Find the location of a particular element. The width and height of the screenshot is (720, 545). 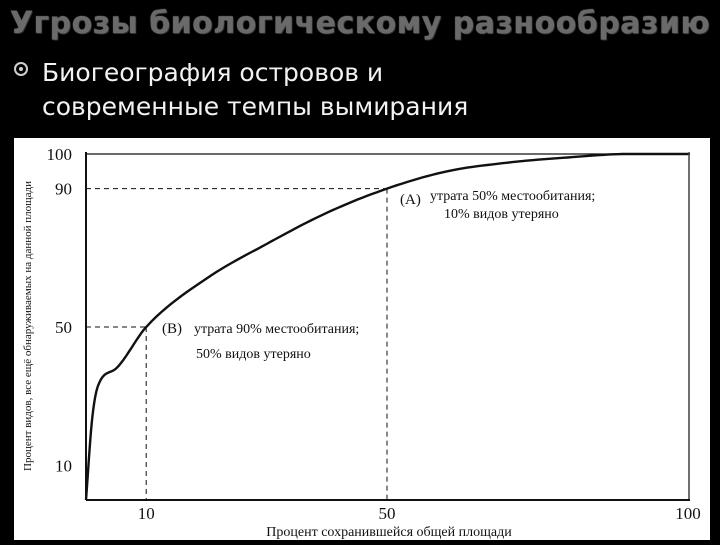

y-tick-labels: 10 50 90 100 is located at coordinates (60, 310).